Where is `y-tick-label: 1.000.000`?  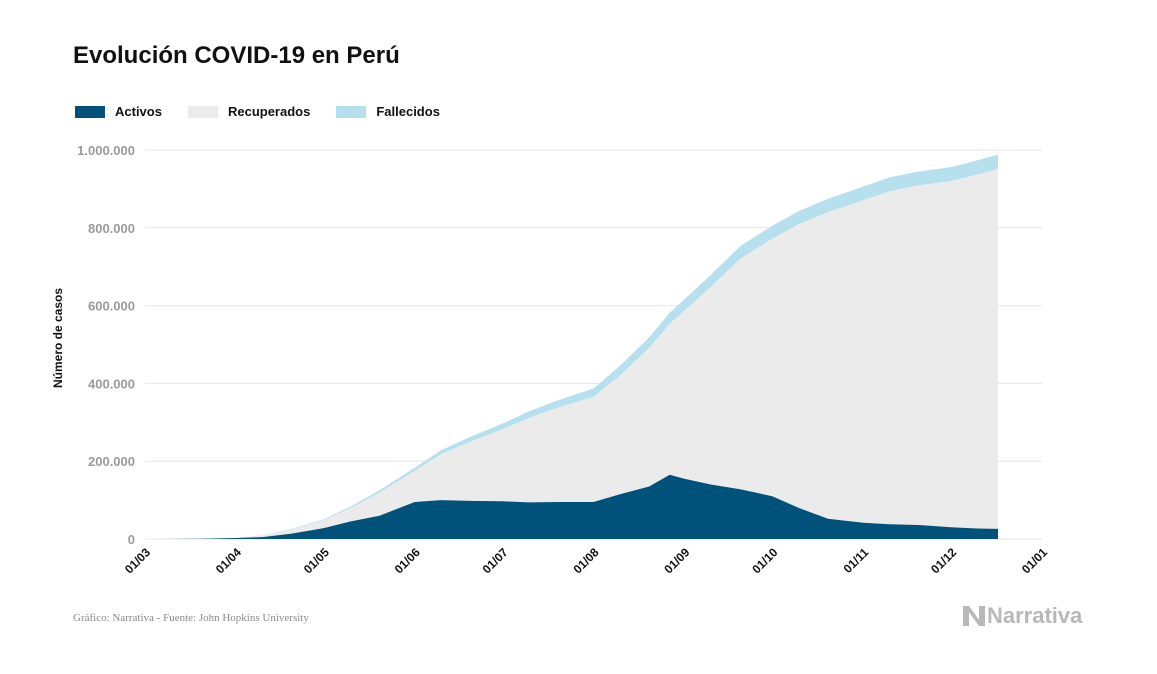 y-tick-label: 1.000.000 is located at coordinates (106, 150).